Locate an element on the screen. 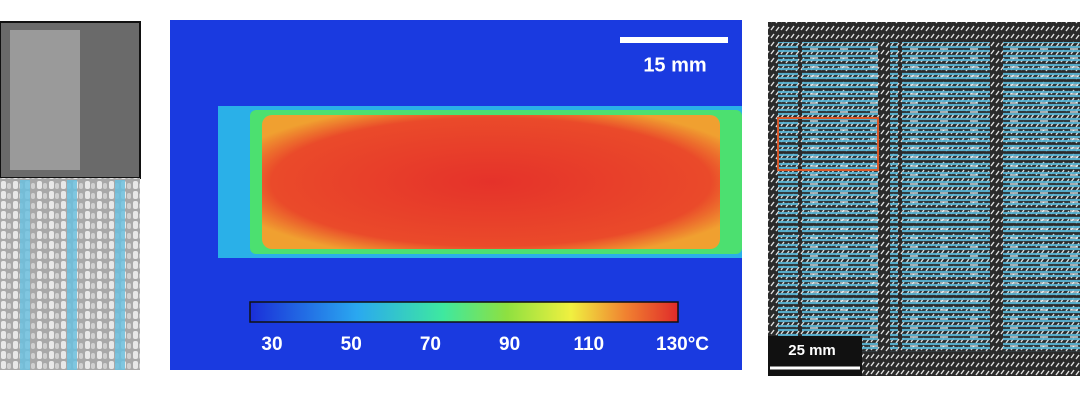 Image resolution: width=1080 pixels, height=408 pixels. colorbar-label: 110 is located at coordinates (588, 344).